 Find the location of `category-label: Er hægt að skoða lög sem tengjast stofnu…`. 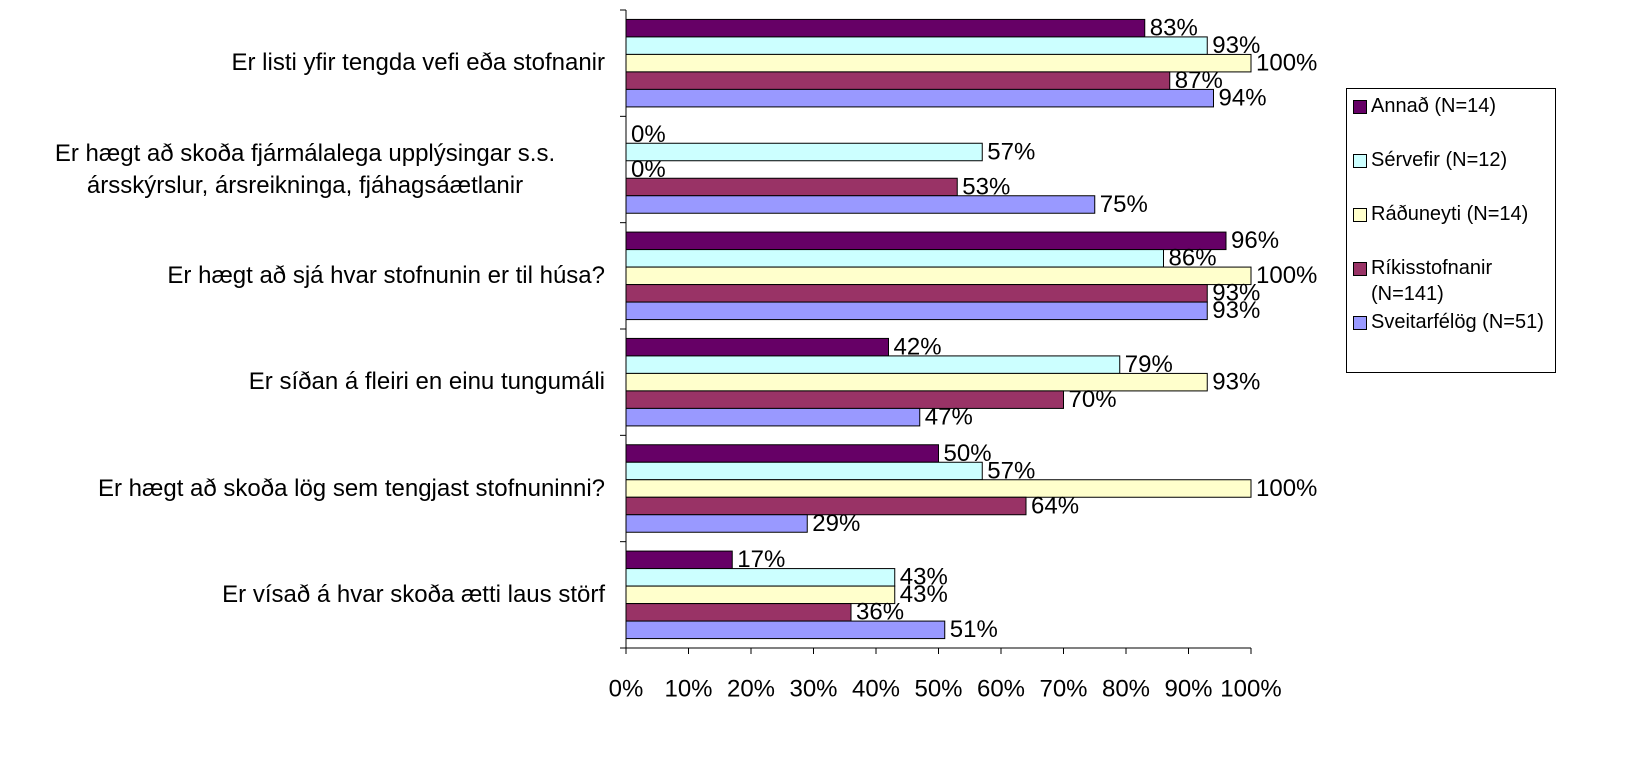

category-label: Er hægt að skoða lög sem tengjast stofnu… is located at coordinates (302, 489).